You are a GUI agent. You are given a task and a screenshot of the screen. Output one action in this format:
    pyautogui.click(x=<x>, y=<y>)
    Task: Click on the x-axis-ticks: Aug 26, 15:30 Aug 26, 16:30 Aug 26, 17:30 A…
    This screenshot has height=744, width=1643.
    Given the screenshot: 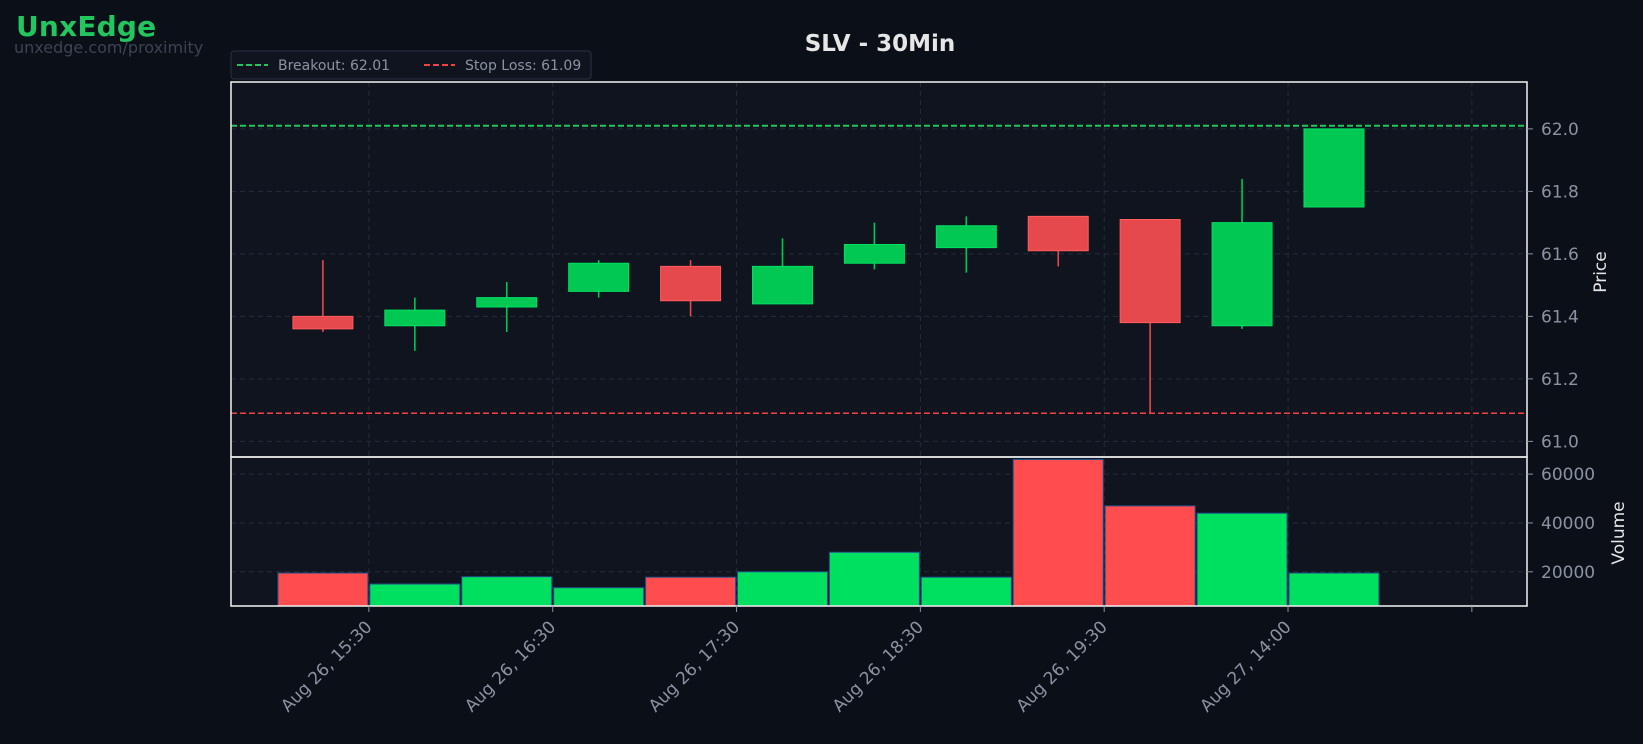 What is the action you would take?
    pyautogui.click(x=875, y=661)
    